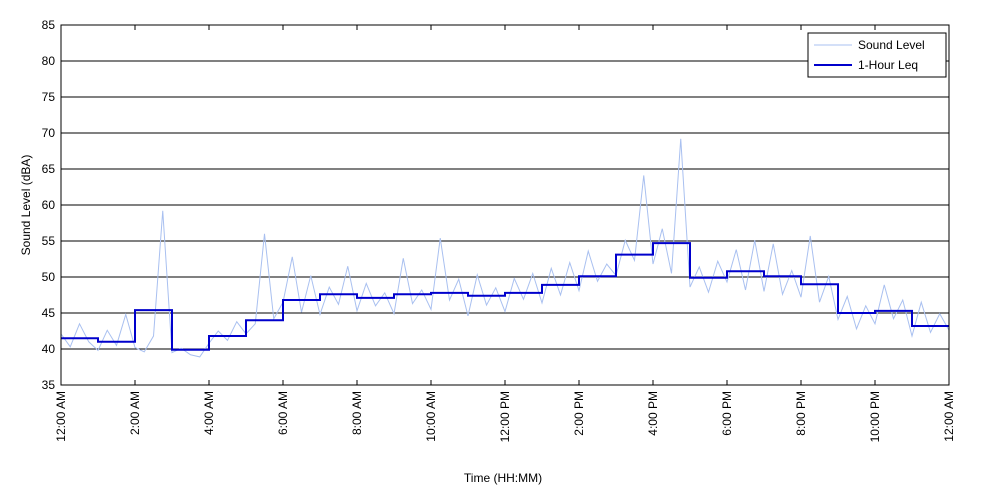 The width and height of the screenshot is (1000, 500). I want to click on legend-label: 1-Hour Leq, so click(888, 65).